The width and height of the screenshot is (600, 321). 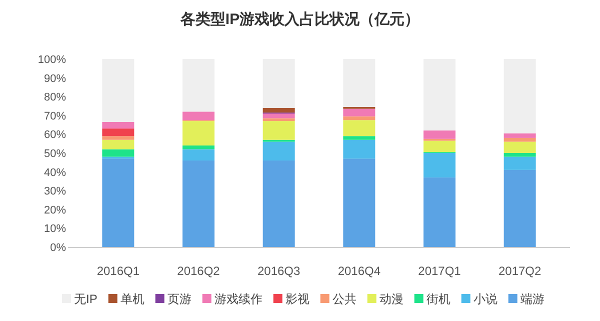 What do you see at coordinates (279, 271) in the screenshot?
I see `x-tick-label: 2016Q3` at bounding box center [279, 271].